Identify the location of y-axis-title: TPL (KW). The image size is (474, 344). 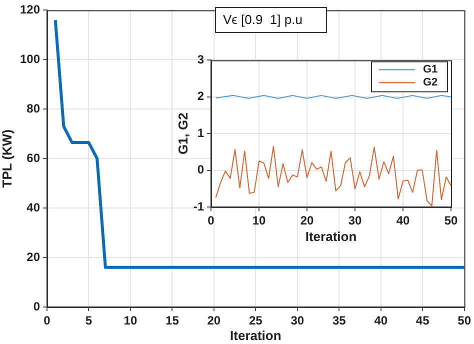
(7, 158).